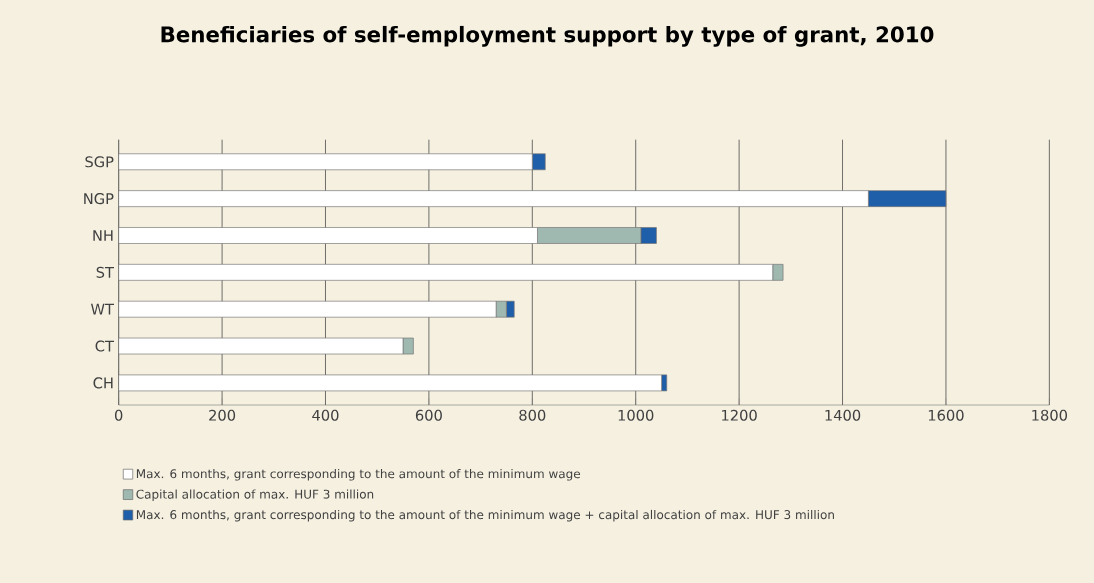 This screenshot has width=1094, height=583. I want to click on y-tick-label: SGP, so click(99, 162).